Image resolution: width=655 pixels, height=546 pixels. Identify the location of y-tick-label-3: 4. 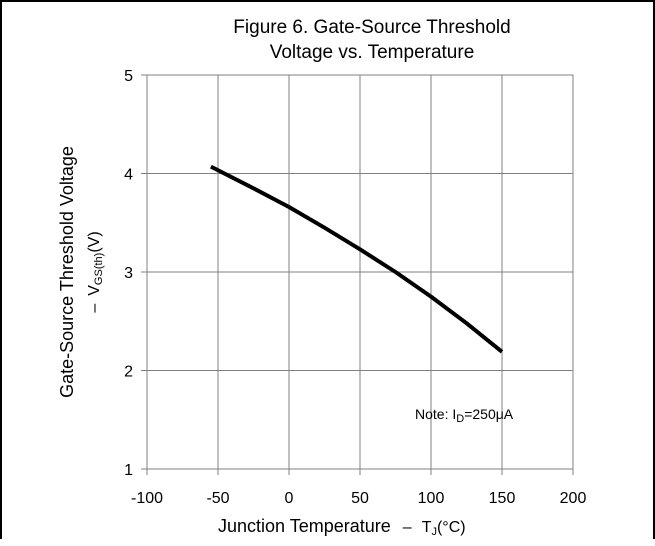
(128, 175).